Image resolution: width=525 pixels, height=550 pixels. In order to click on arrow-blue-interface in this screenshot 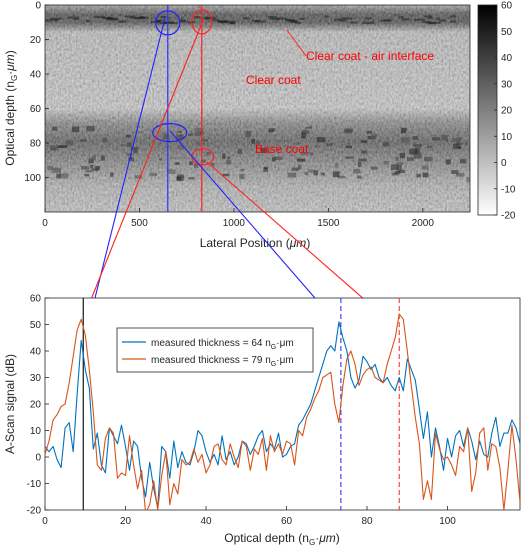, I will do `click(123, 182)`.